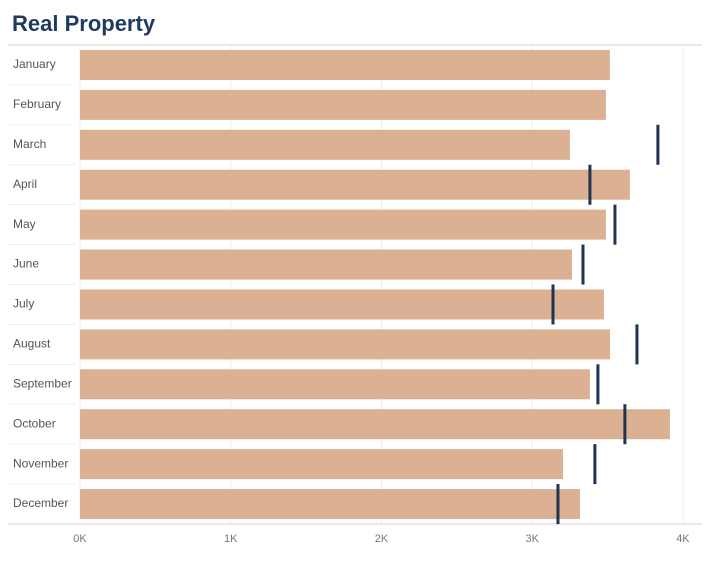  What do you see at coordinates (382, 539) in the screenshot?
I see `x-tick-label: 2K` at bounding box center [382, 539].